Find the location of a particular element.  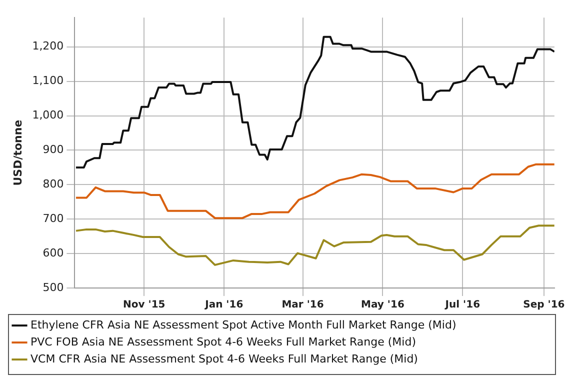

x-tick-label: Mar '16 is located at coordinates (303, 305).